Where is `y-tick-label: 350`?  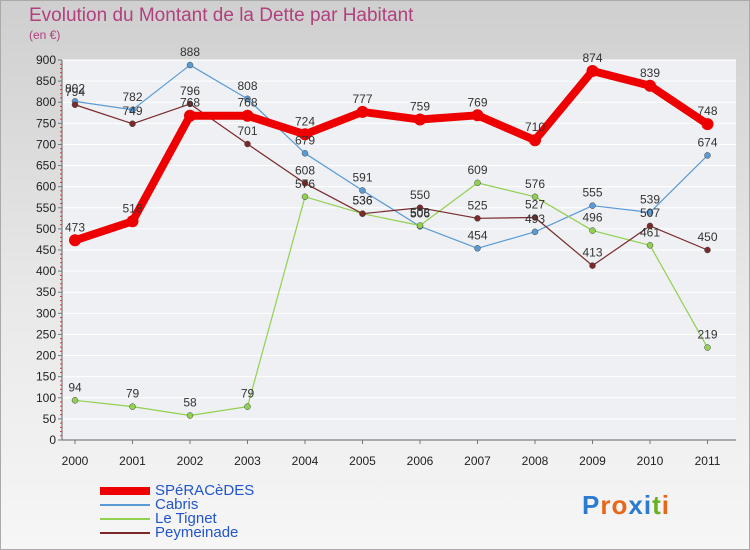
y-tick-label: 350 is located at coordinates (46, 292).